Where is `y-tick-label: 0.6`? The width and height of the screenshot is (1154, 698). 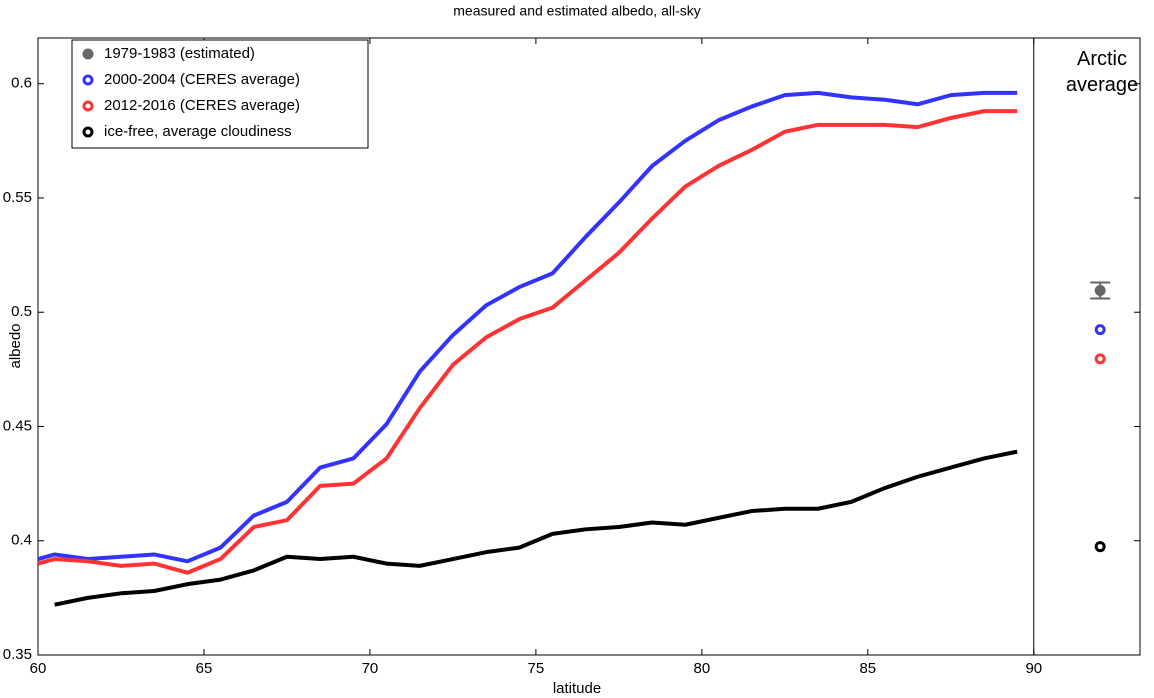 y-tick-label: 0.6 is located at coordinates (21, 83).